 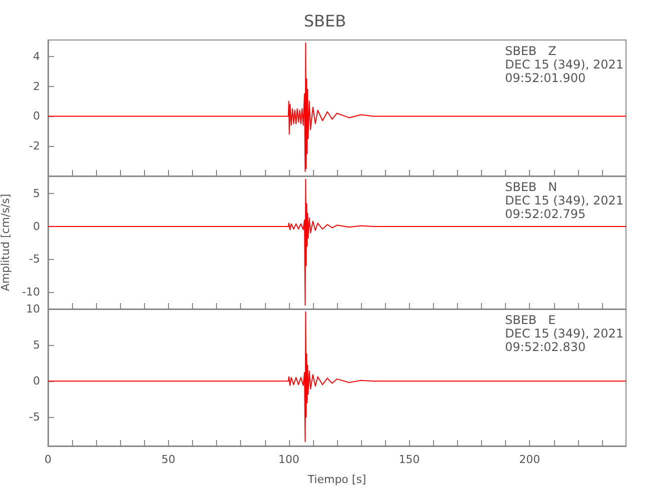 What do you see at coordinates (409, 459) in the screenshot?
I see `x-tick-label: 150` at bounding box center [409, 459].